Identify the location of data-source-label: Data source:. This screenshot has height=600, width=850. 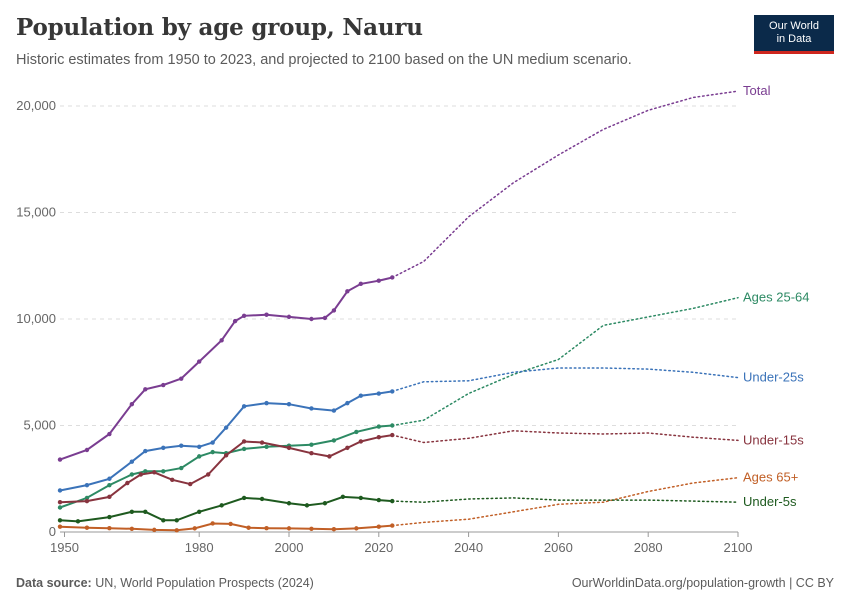
(54, 583).